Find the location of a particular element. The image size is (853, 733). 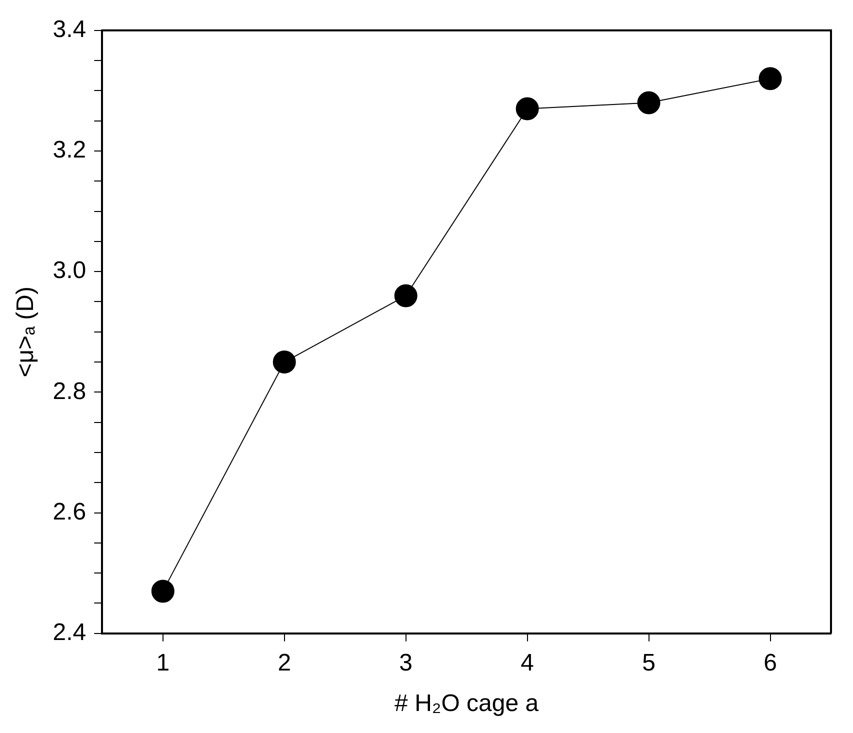

x-tick-label: 3 is located at coordinates (406, 662).